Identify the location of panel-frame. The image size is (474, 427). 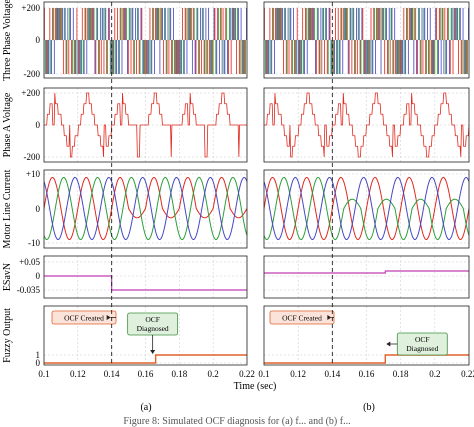
(145, 209).